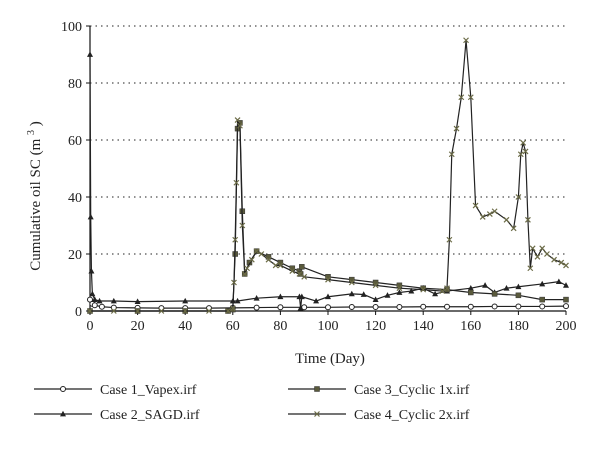  Describe the element at coordinates (328, 326) in the screenshot. I see `x-tick-label-100: 100` at that location.